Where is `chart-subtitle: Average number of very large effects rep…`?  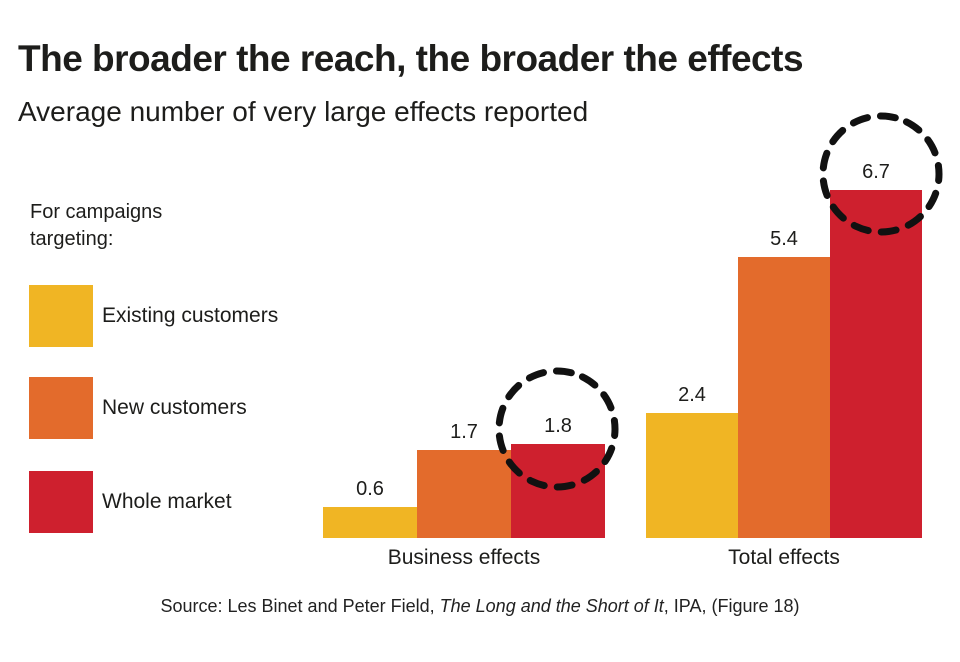 chart-subtitle: Average number of very large effects rep… is located at coordinates (303, 111).